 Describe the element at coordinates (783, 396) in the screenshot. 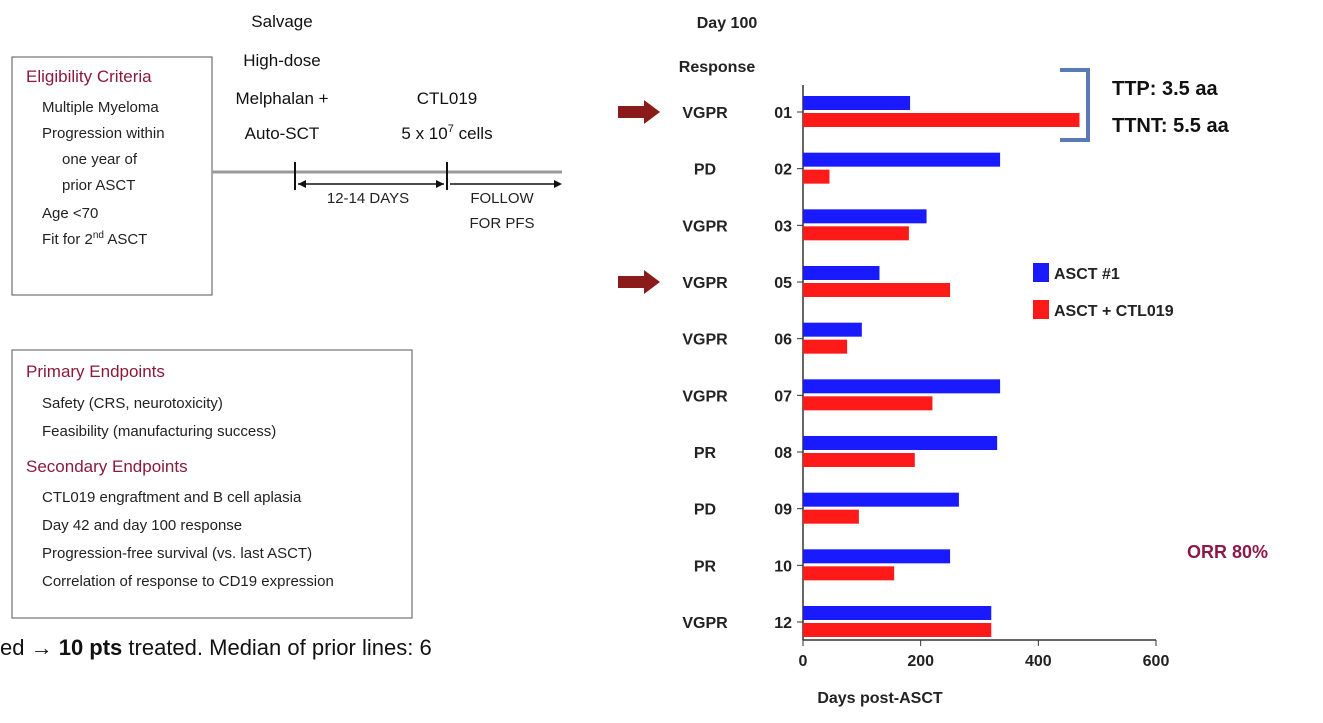

I see `y-tick-label: 07` at that location.